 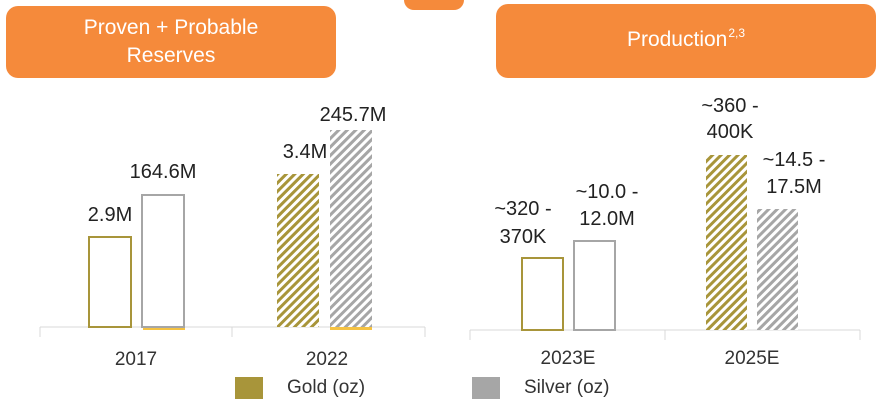 What do you see at coordinates (522, 209) in the screenshot?
I see `label-gold-2023e-line1: ~320 -` at bounding box center [522, 209].